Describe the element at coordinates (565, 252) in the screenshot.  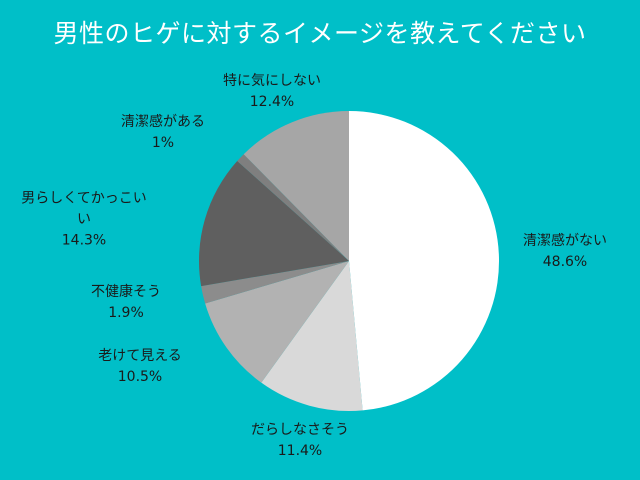
I see `slice-label: 清潔感がない 48.6%` at that location.